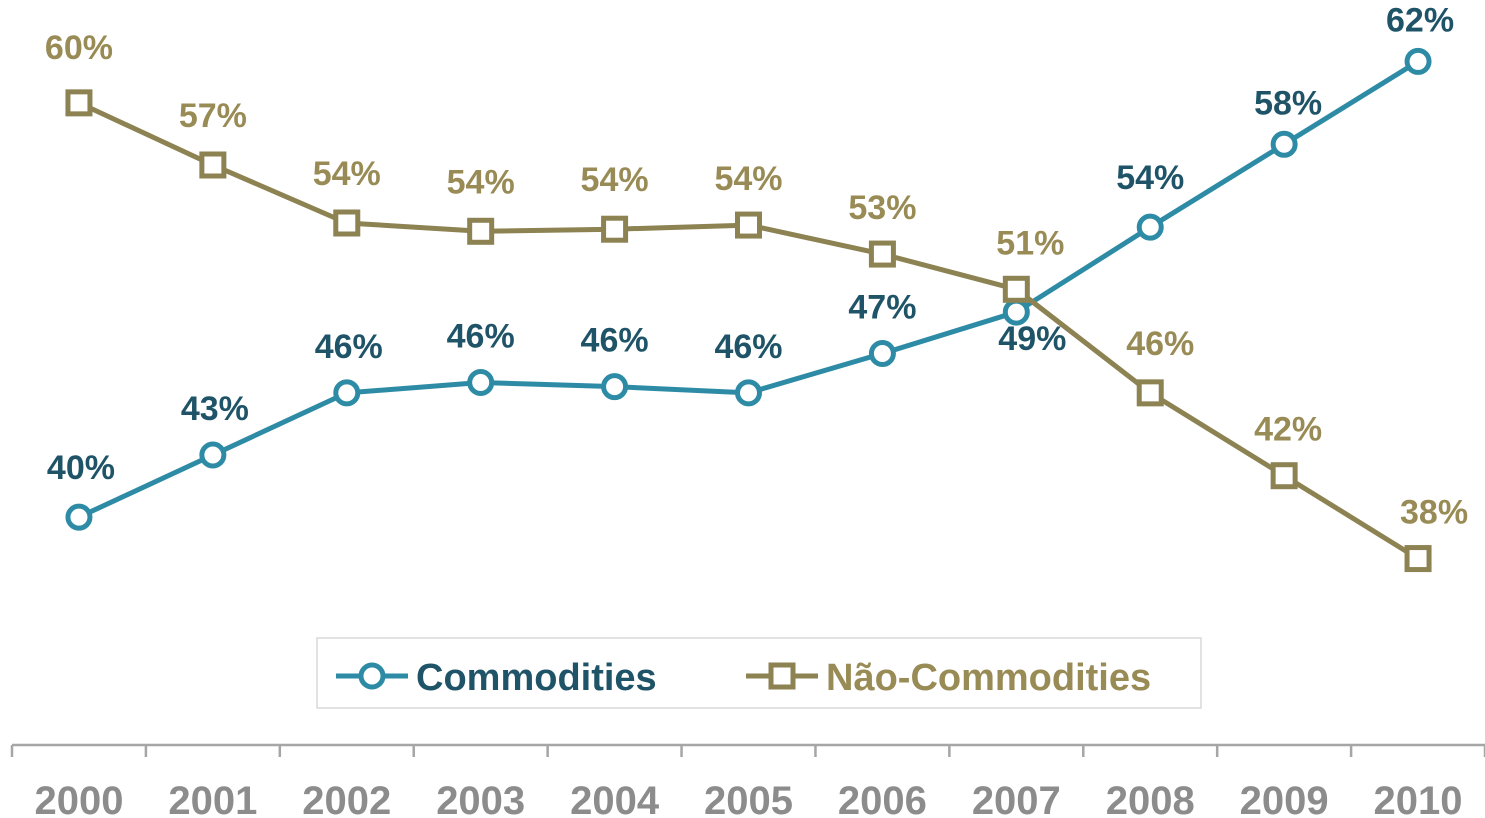  I want to click on data-point-n-o-commodities-2010, so click(1418, 559).